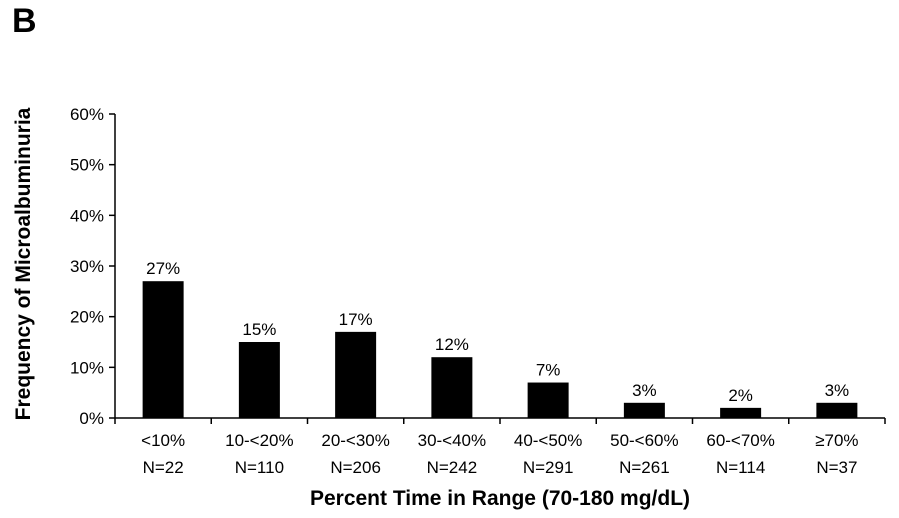 This screenshot has height=518, width=899. I want to click on x-axis-title: Percent Time in Range (70-180 mg/dL), so click(500, 498).